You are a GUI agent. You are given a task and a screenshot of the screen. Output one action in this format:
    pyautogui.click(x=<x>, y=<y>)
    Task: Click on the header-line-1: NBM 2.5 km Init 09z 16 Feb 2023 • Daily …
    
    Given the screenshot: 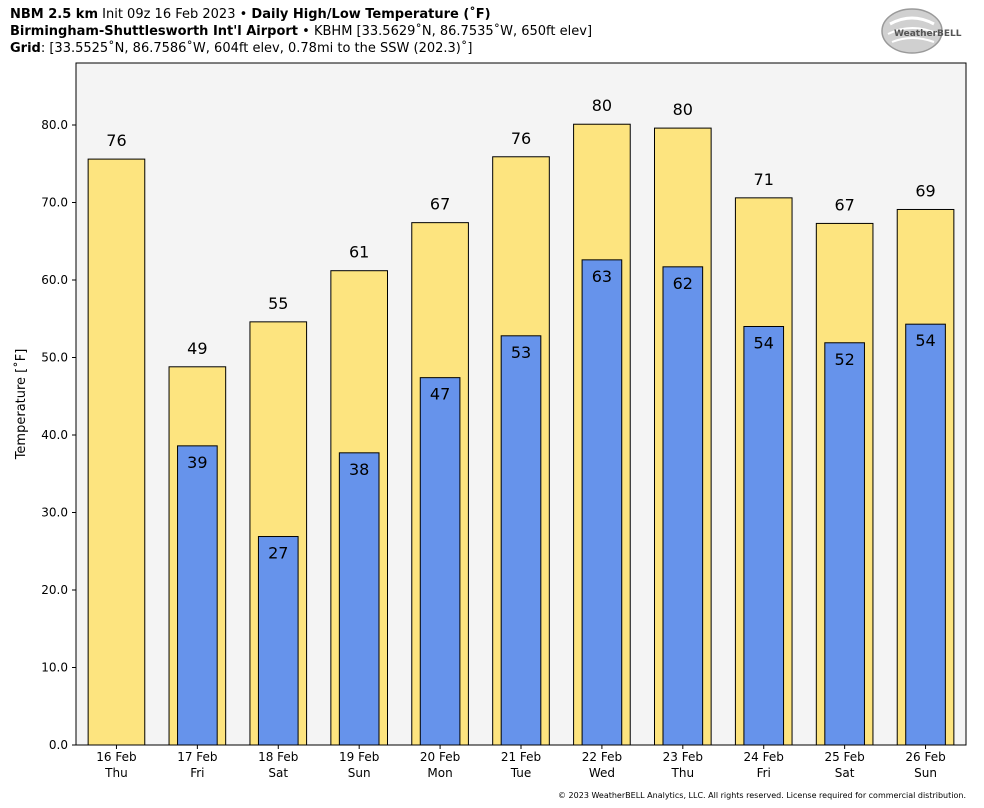 What is the action you would take?
    pyautogui.click(x=301, y=14)
    